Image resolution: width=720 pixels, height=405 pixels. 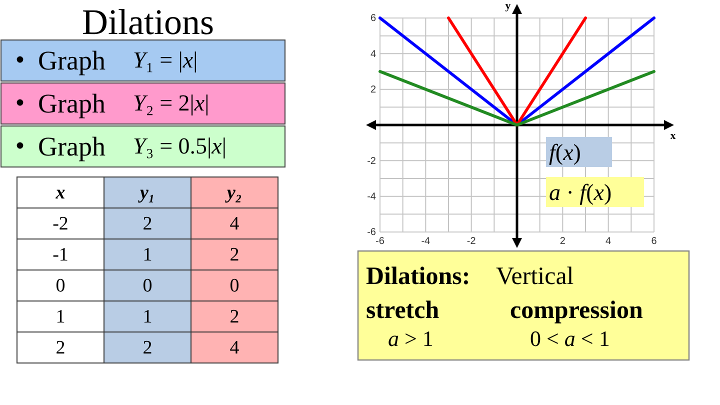 What do you see at coordinates (570, 338) in the screenshot?
I see `text: 0 < a < 1` at bounding box center [570, 338].